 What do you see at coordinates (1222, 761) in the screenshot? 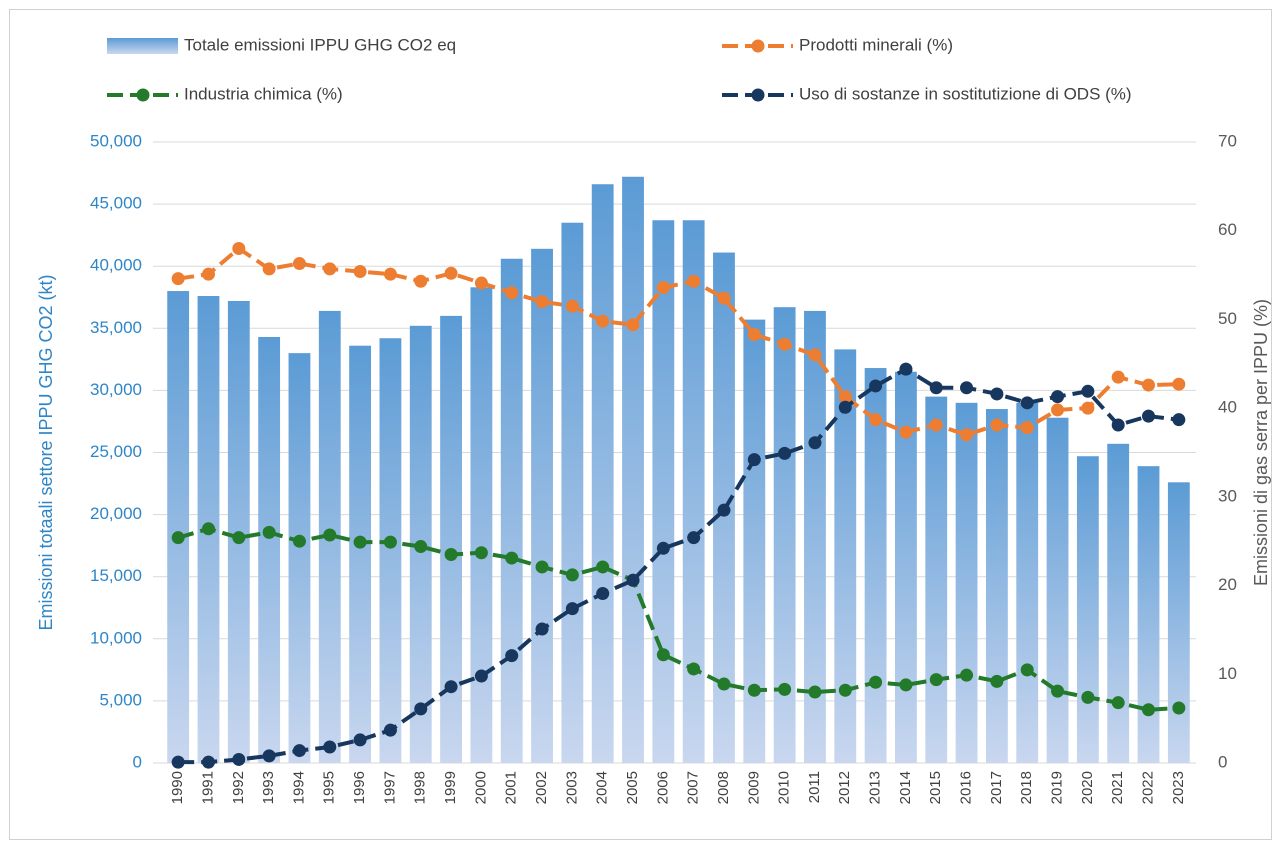
I see `y2-tick-label: 0` at bounding box center [1222, 761].